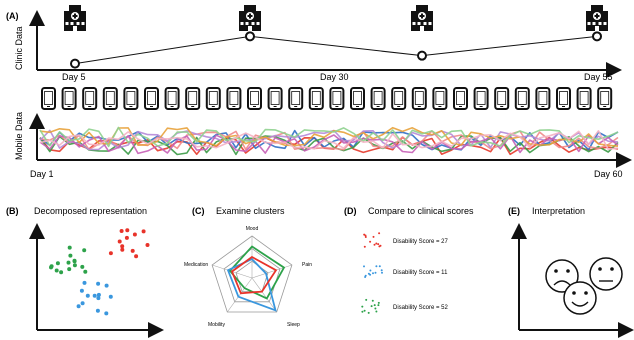  I want to click on cluster-scatter, so click(99, 272).